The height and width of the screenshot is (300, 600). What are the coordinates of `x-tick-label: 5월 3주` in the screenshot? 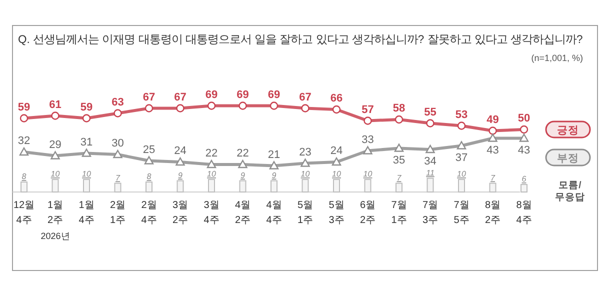 It's located at (336, 213).